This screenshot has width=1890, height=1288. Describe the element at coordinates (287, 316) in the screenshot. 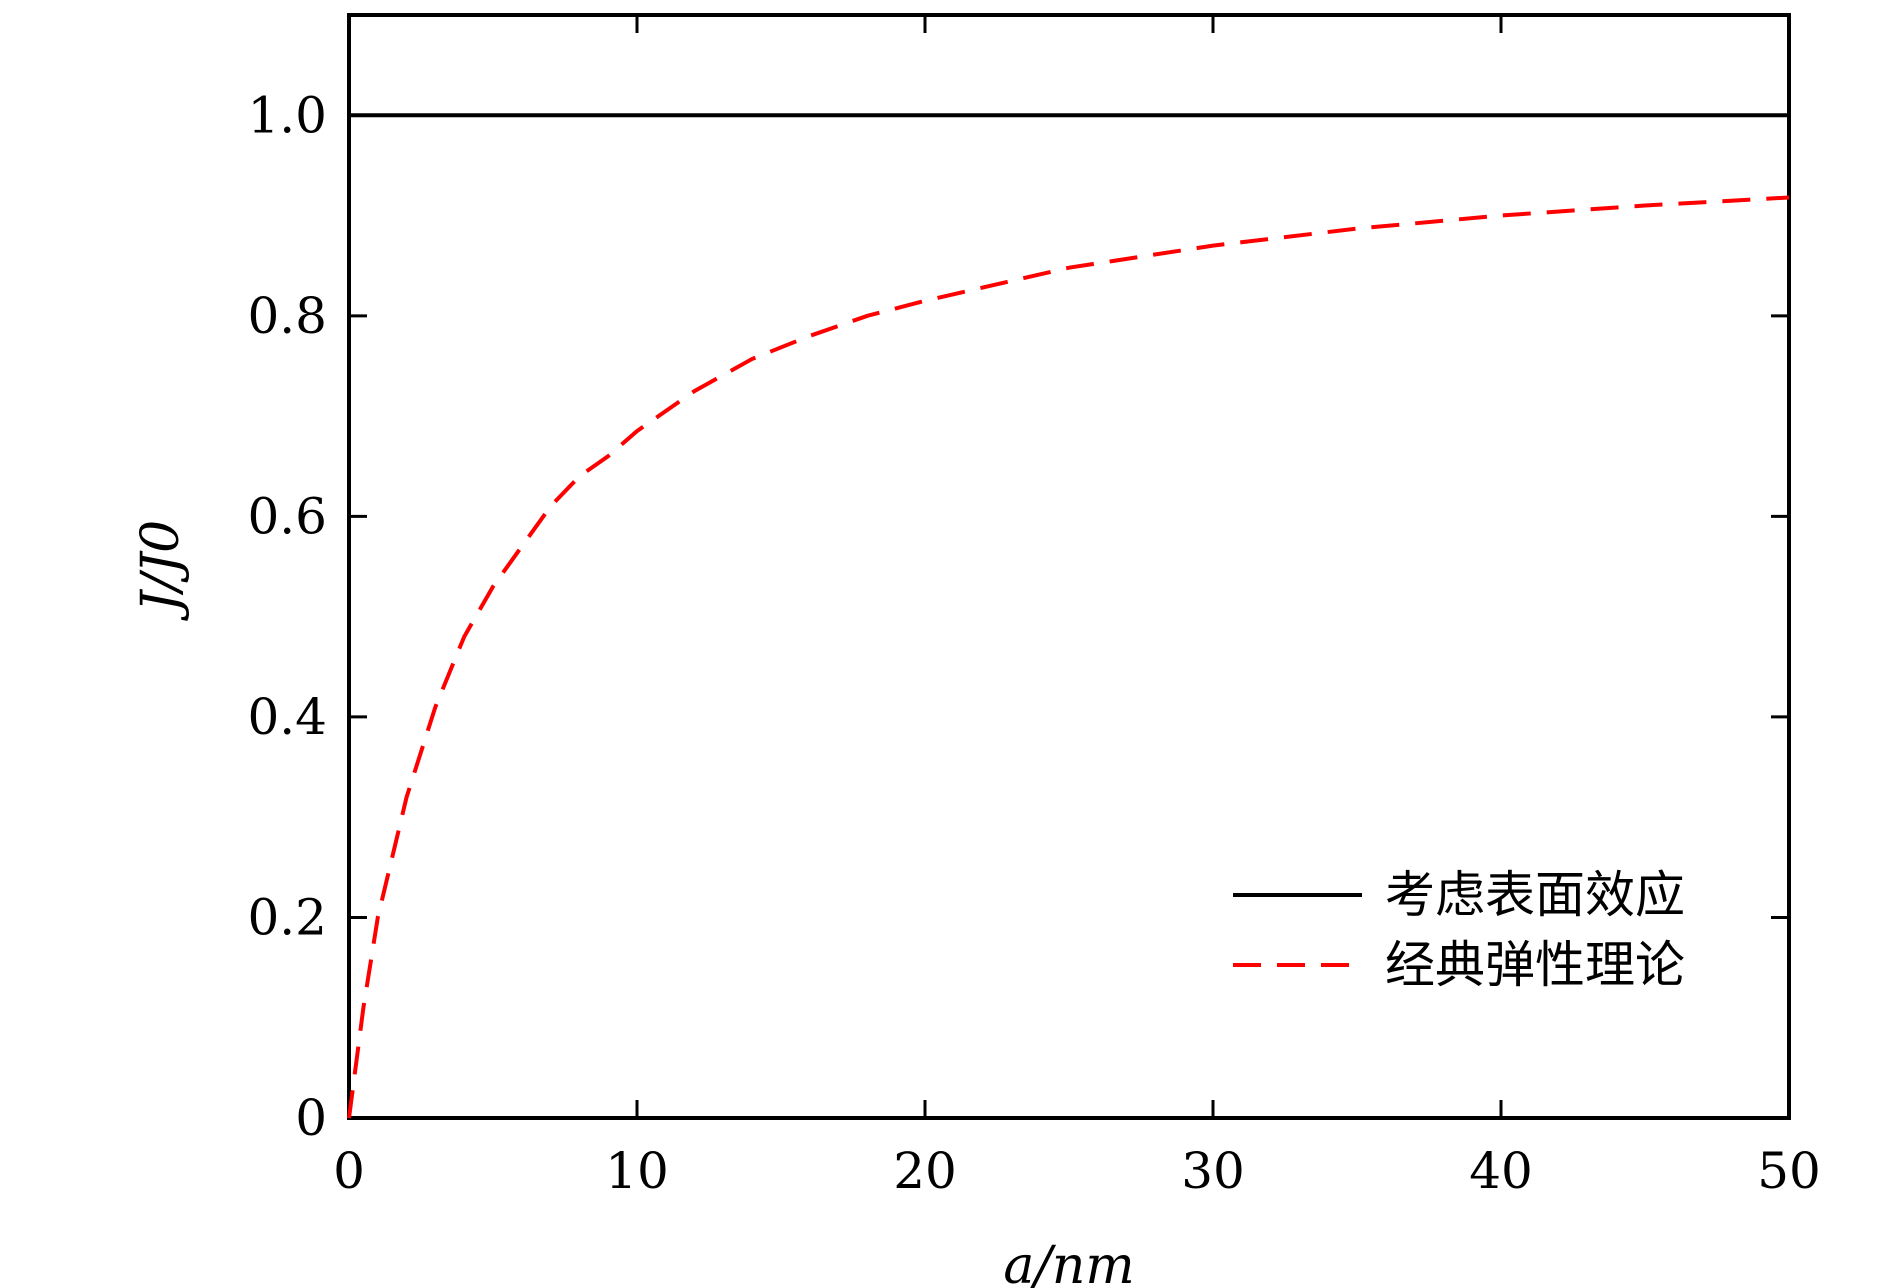

I see `y-tick-label: 0.8` at that location.